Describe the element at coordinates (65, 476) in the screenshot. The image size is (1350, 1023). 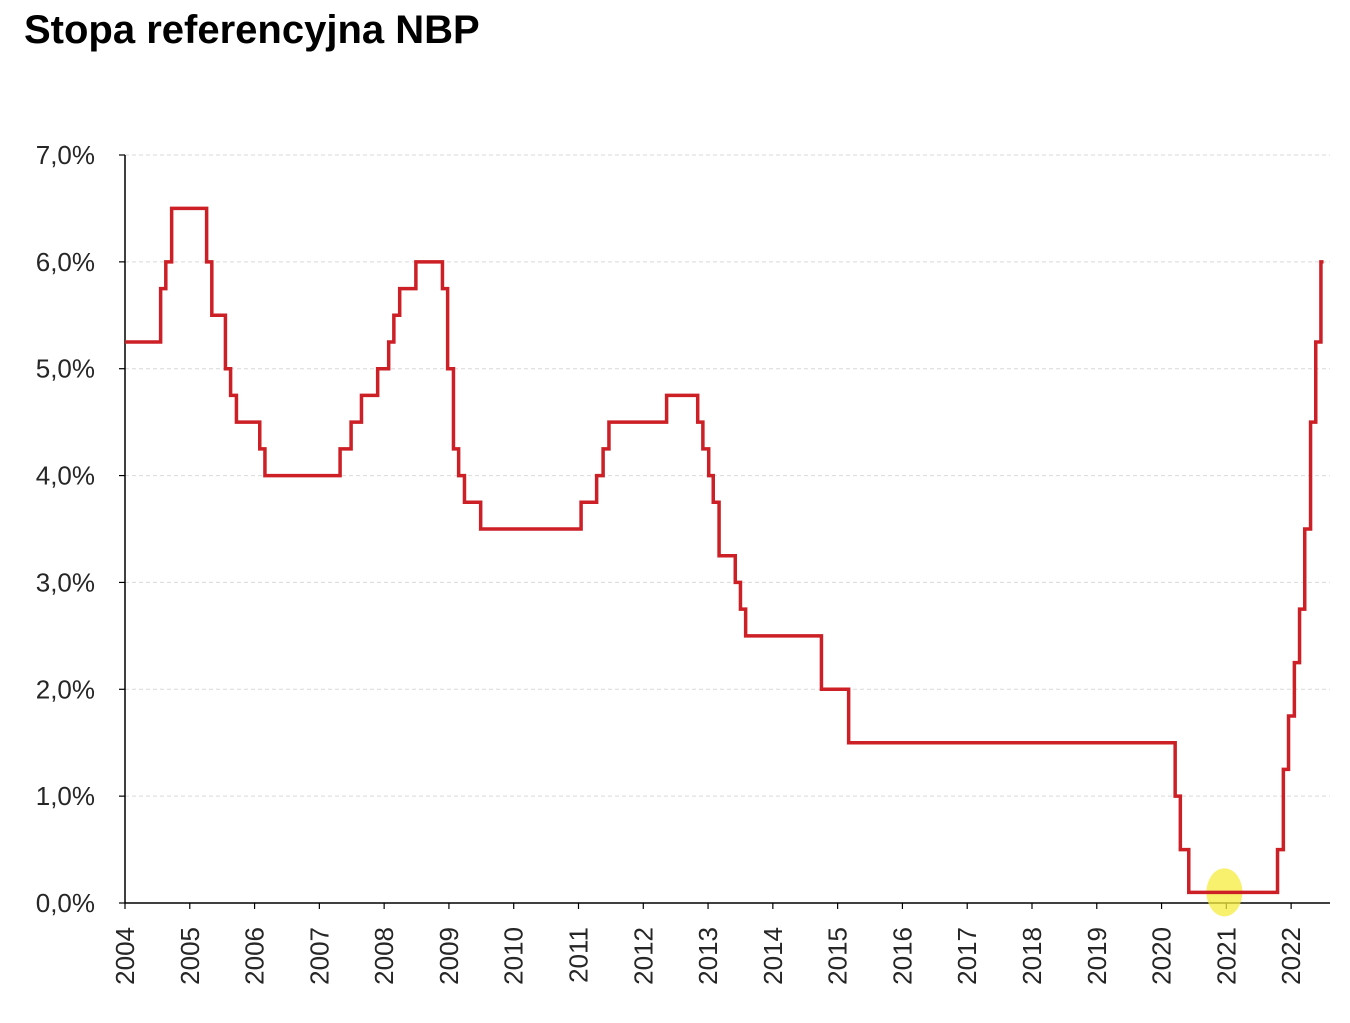
I see `y-tick-label: 4,0%` at that location.